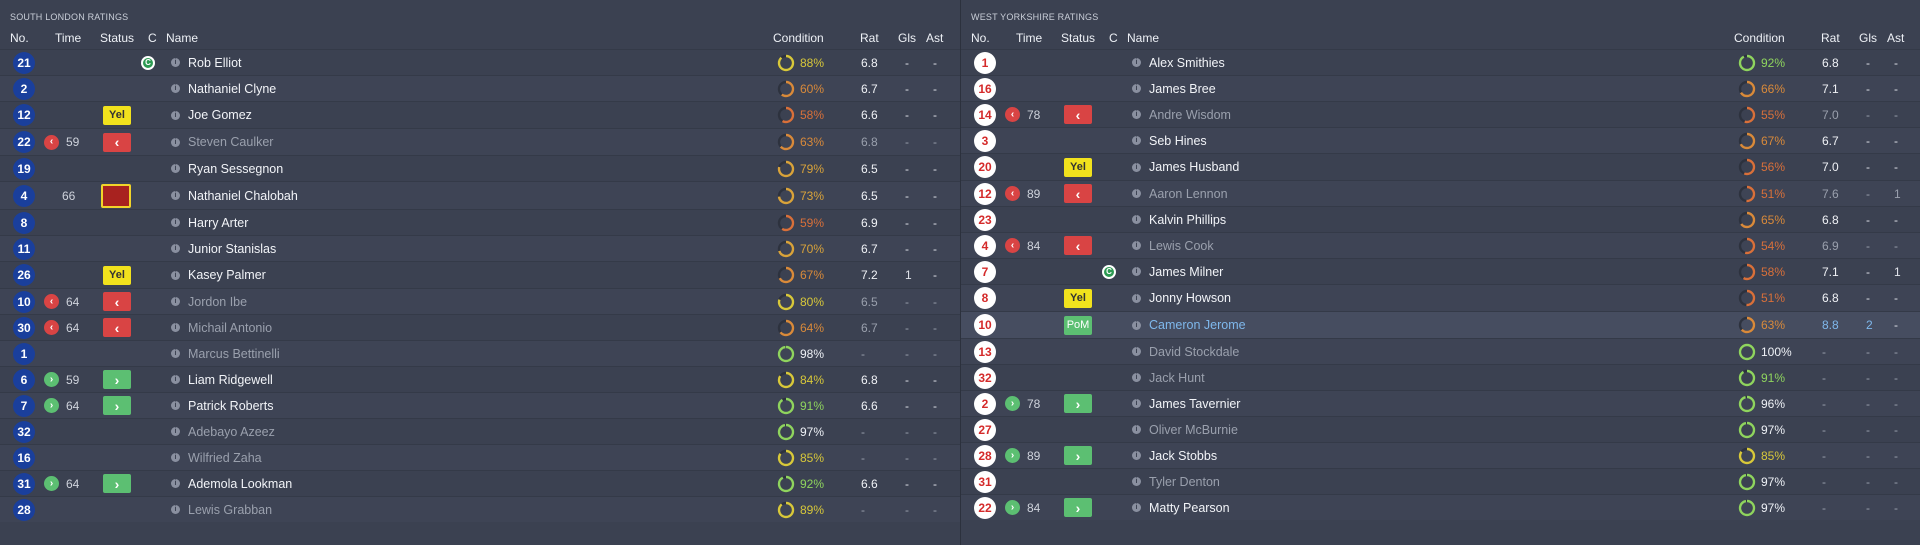 This screenshot has width=1920, height=545. I want to click on player-row: 14 ‹ 78 ‹ i Andre Wisdom 55% 7.0 - -, so click(1440, 114).